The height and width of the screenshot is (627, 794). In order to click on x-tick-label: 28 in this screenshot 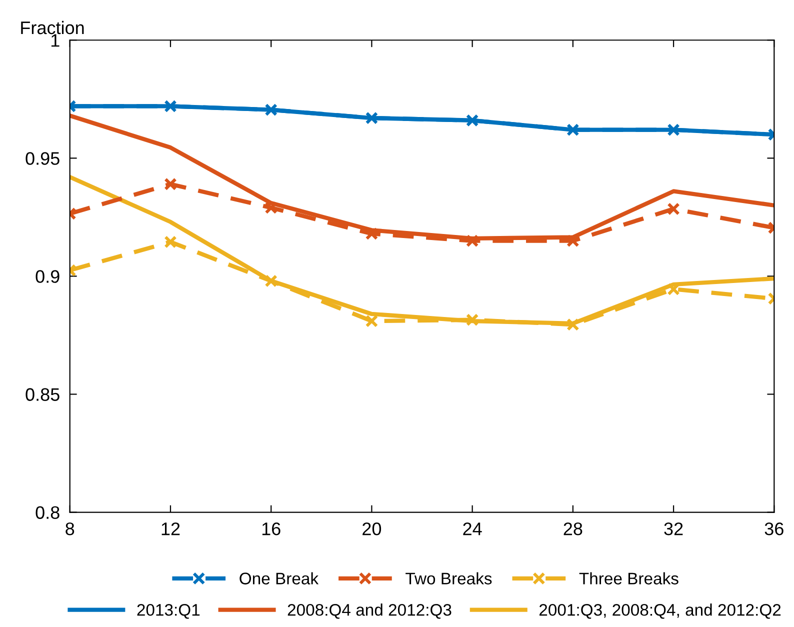, I will do `click(573, 529)`.